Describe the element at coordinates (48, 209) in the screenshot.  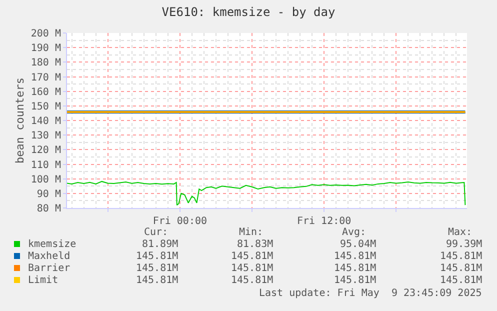
I see `y-tick-label: 80 M` at that location.